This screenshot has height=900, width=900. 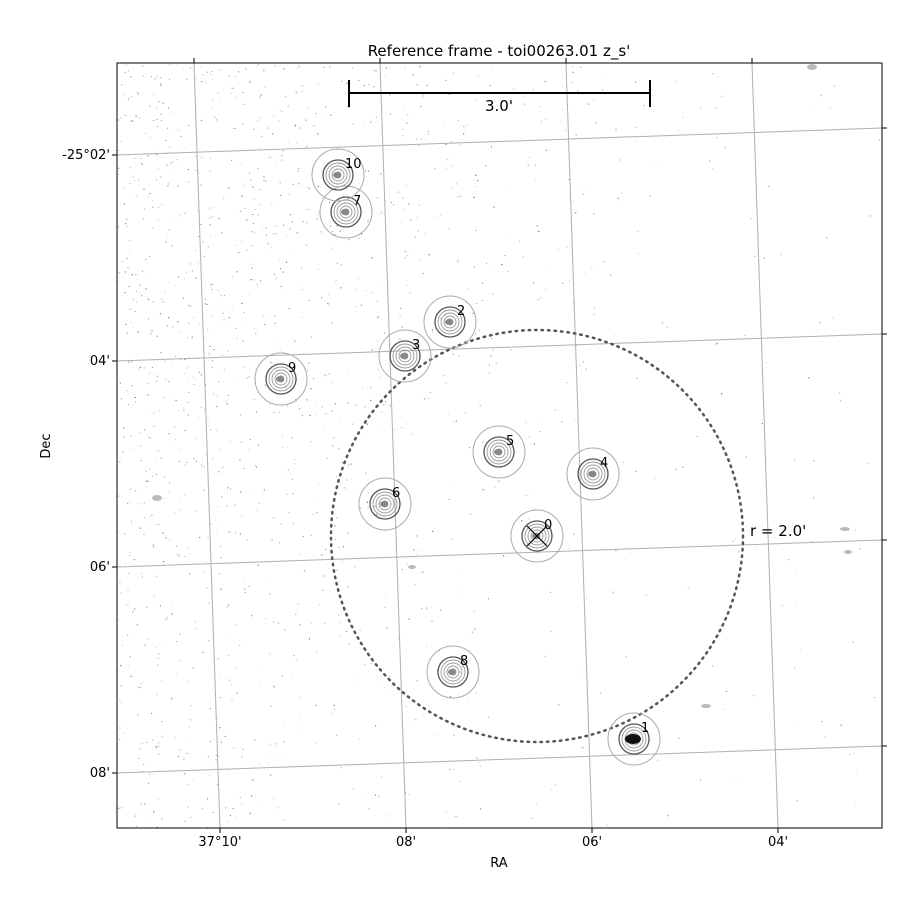 What do you see at coordinates (100, 361) in the screenshot?
I see `y-tick-label: 04'` at bounding box center [100, 361].